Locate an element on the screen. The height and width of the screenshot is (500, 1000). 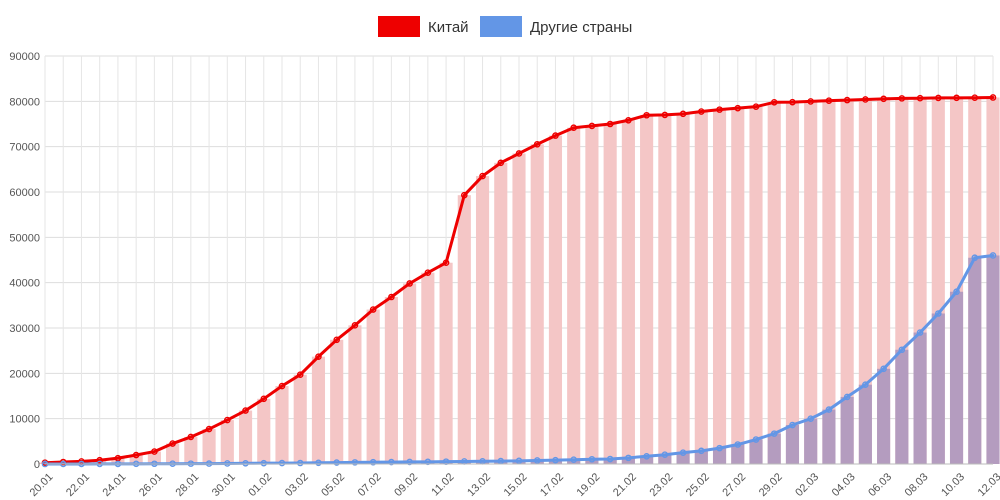
x-tick-label: 24.01 is located at coordinates (115, 485).